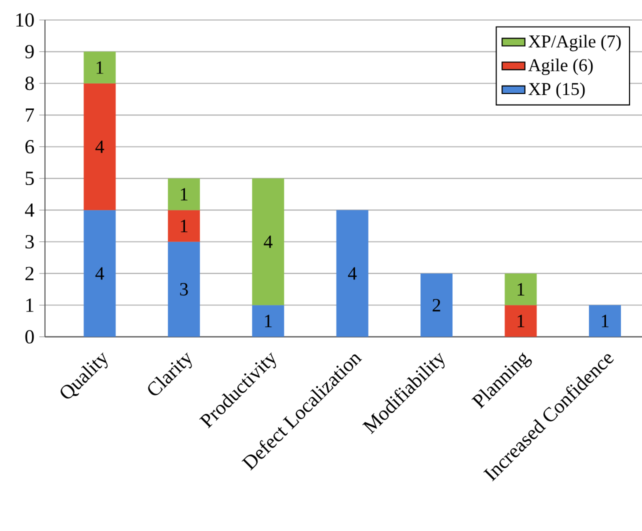  I want to click on data-label: 3, so click(184, 289).